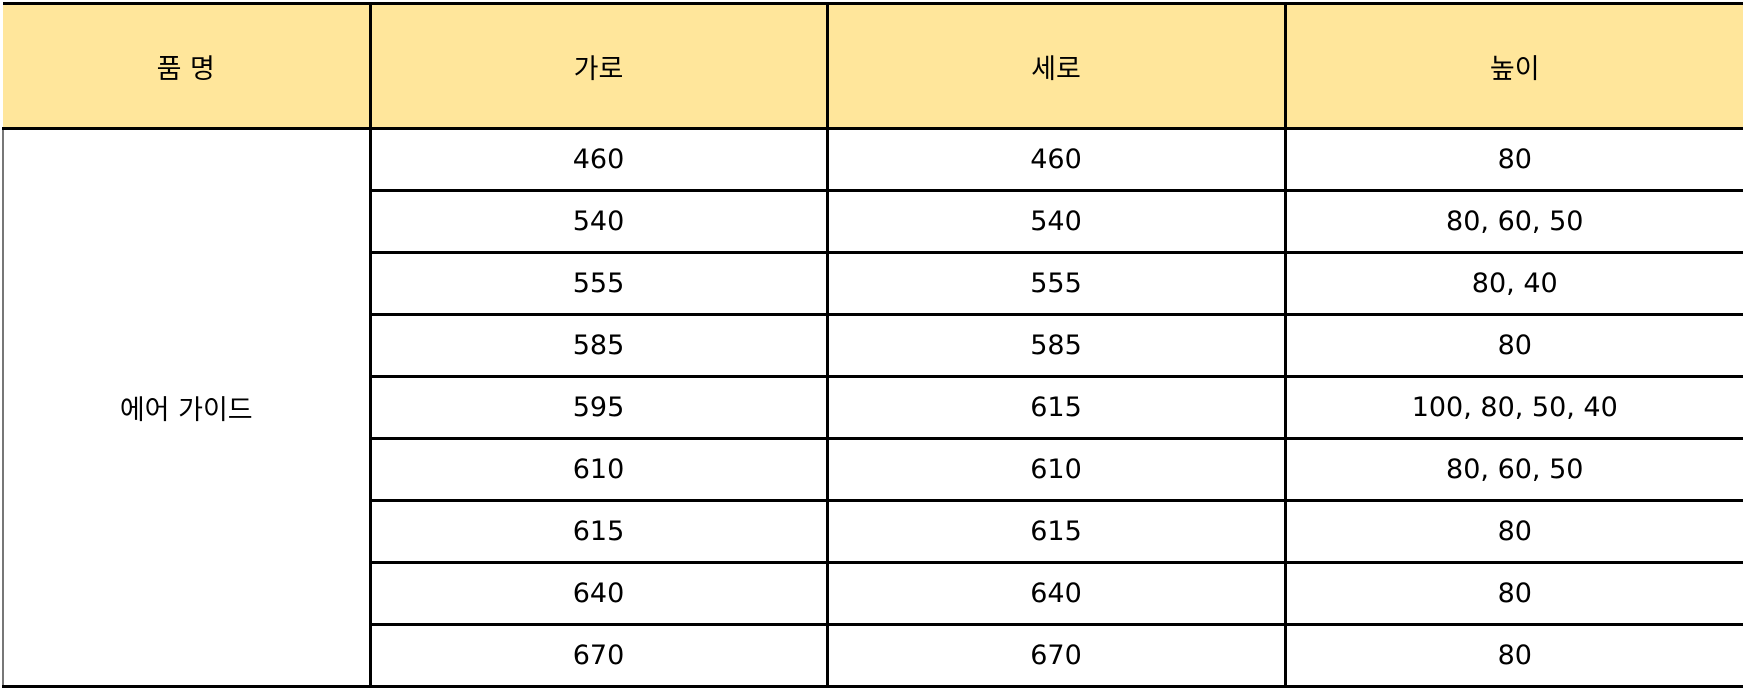 The height and width of the screenshot is (698, 1744). I want to click on table-row: 540 540 80, 60, 50, so click(873, 221).